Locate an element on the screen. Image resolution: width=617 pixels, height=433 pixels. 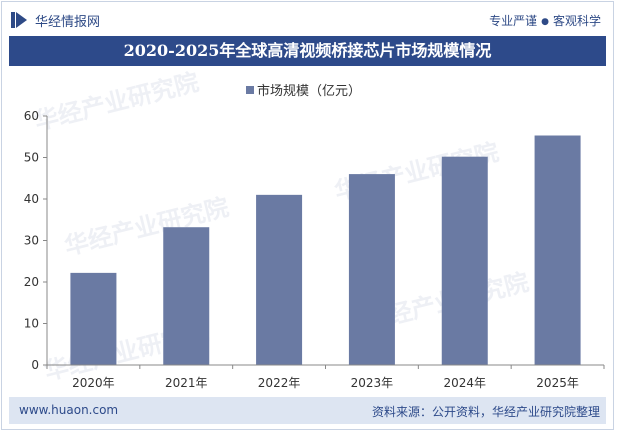
source-note: 资料来源：公开资料，华经产业研究院整理 is located at coordinates (485, 412).